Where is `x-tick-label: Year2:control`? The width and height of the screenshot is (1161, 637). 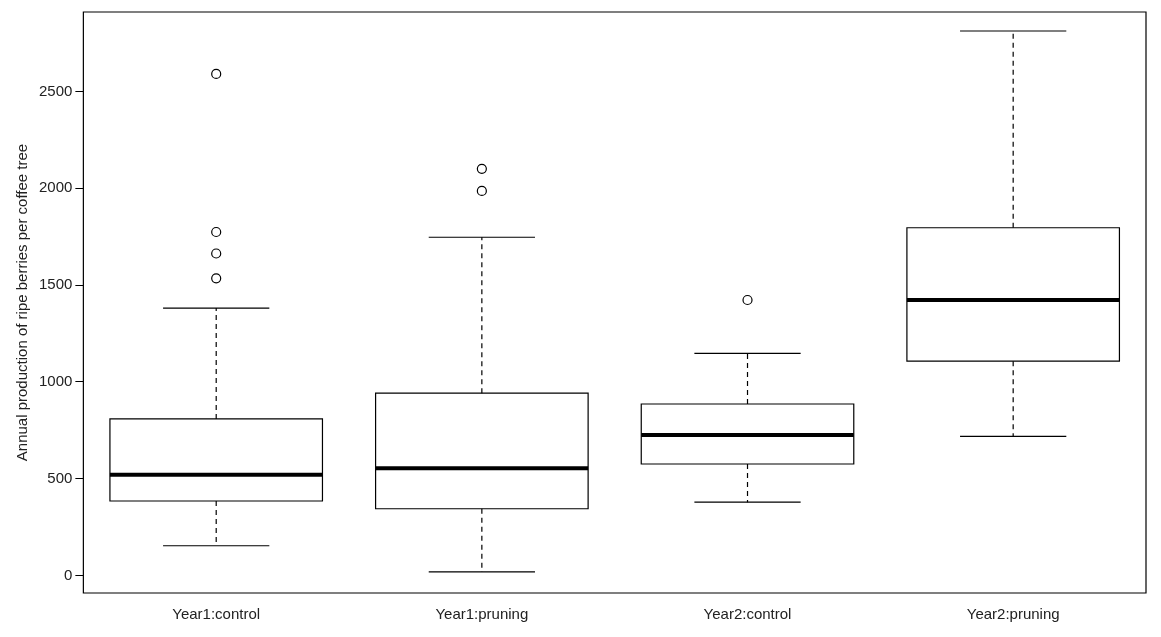 x-tick-label: Year2:control is located at coordinates (747, 614).